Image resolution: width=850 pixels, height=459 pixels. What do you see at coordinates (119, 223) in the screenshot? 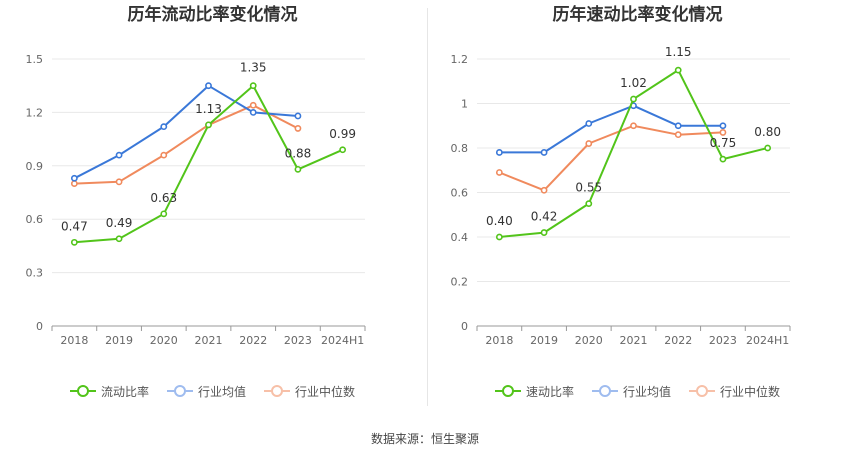
I see `data-label: 0.49` at bounding box center [119, 223].